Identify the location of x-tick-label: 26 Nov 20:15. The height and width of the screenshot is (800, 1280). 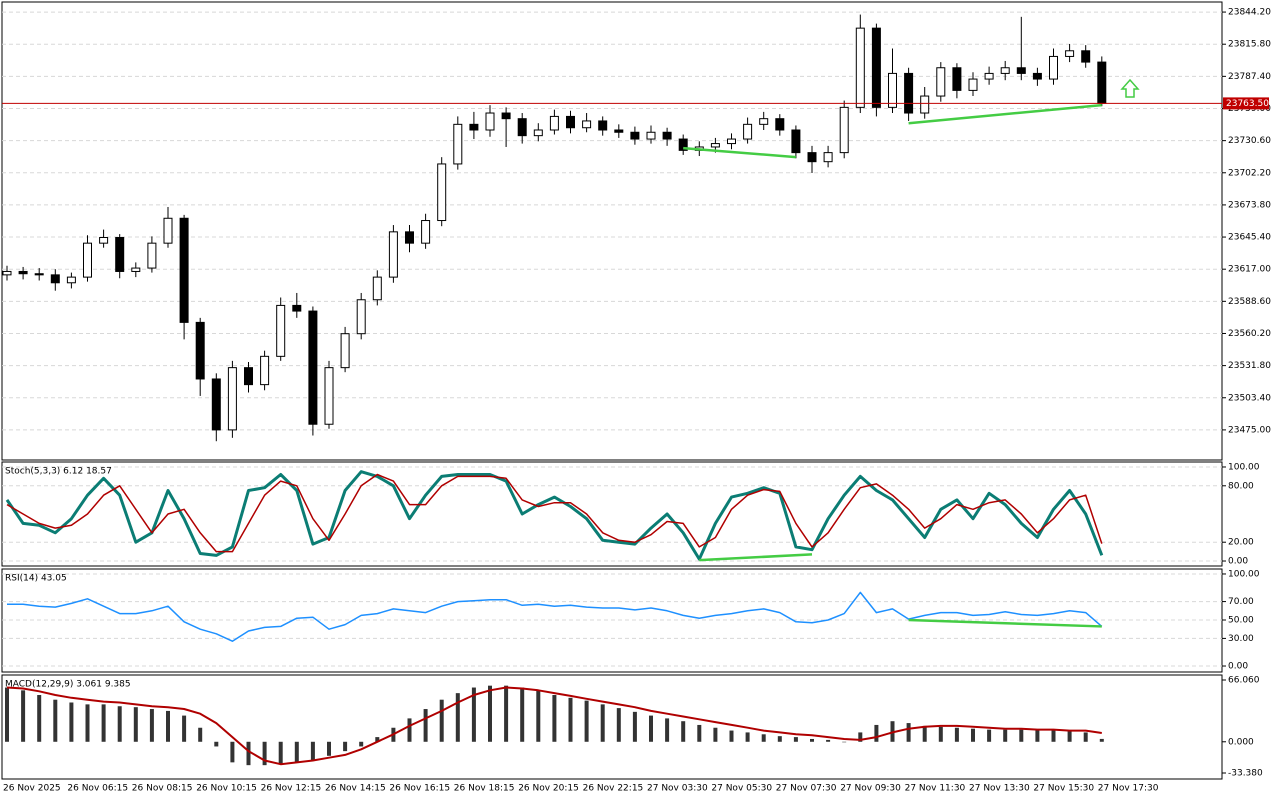
(548, 789).